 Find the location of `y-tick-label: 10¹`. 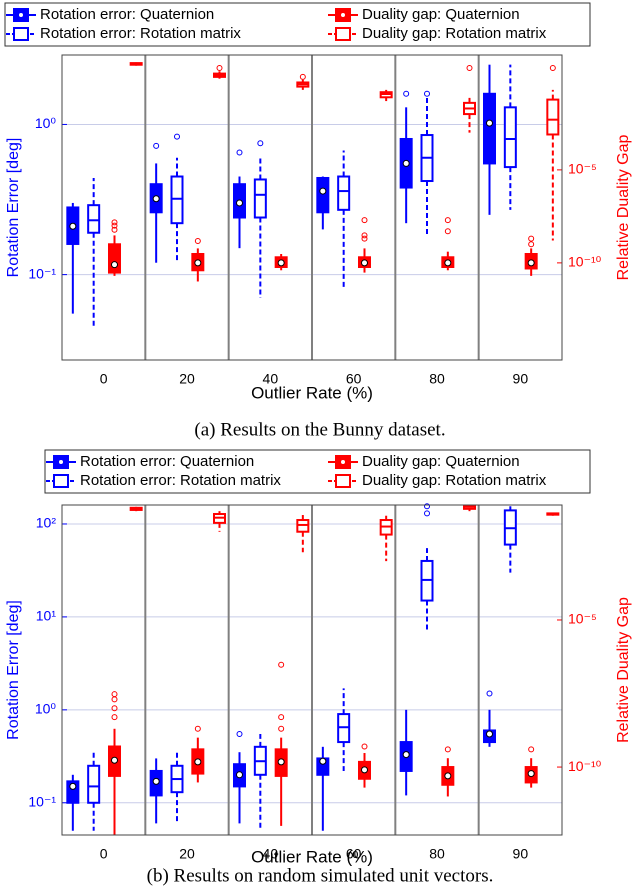

y-tick-label: 10¹ is located at coordinates (46, 616).